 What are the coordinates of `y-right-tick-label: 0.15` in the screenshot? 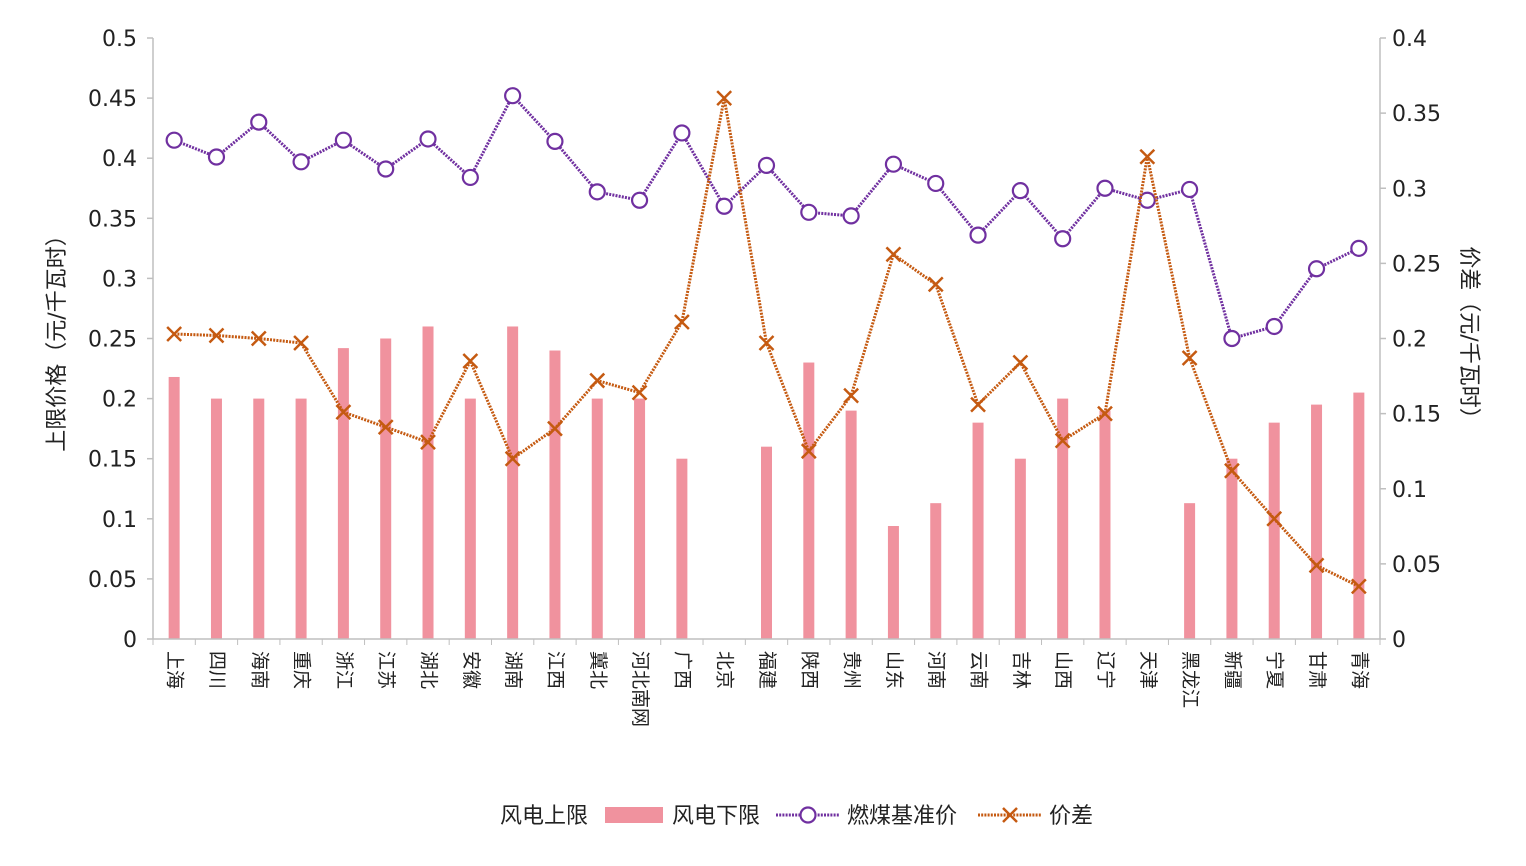 It's located at (1416, 415).